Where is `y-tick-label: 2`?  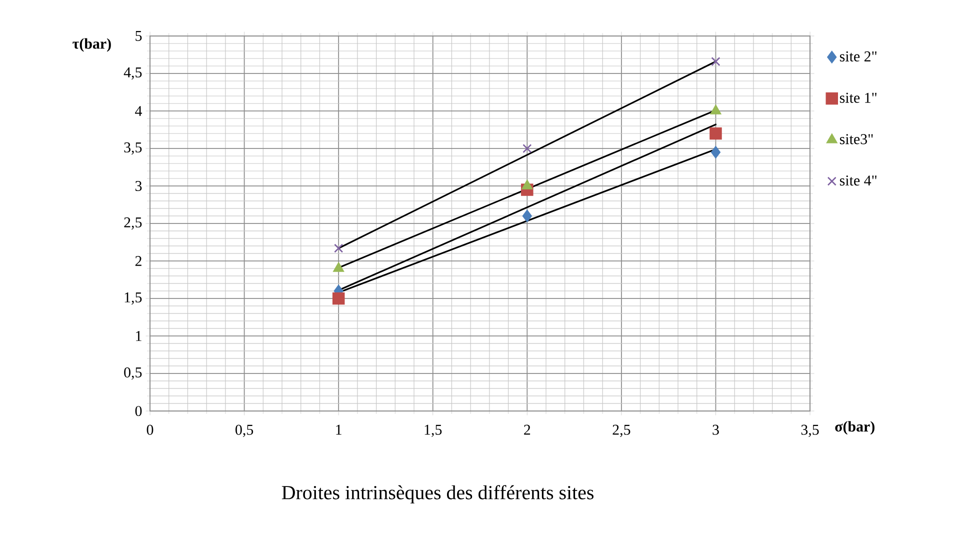 y-tick-label: 2 is located at coordinates (138, 261).